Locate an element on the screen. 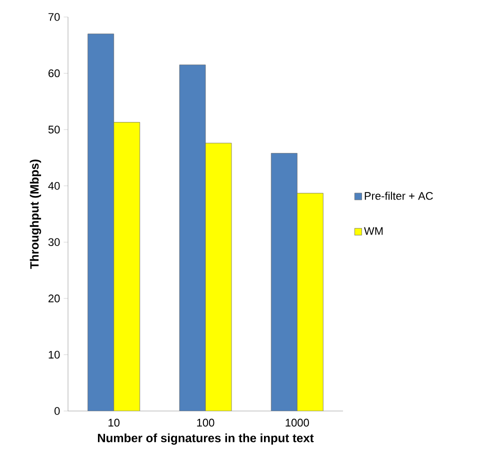 The image size is (501, 469). y-tick-label: 0 is located at coordinates (57, 411).